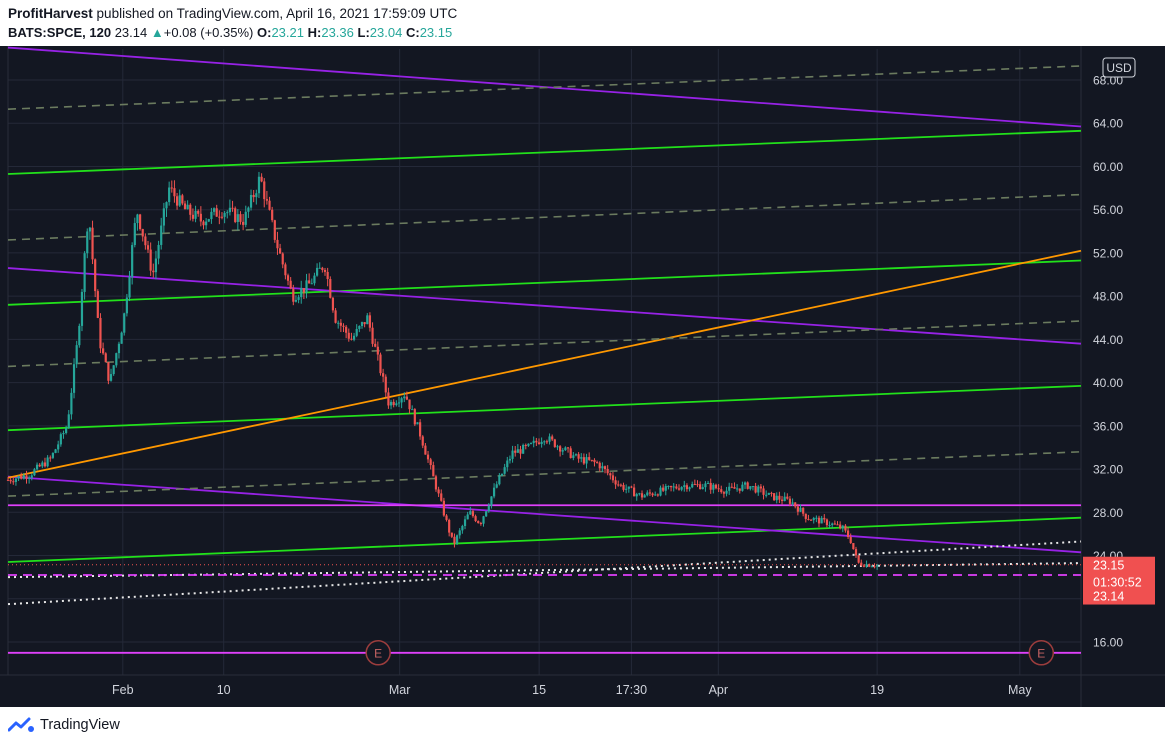 This screenshot has width=1165, height=746. Describe the element at coordinates (123, 690) in the screenshot. I see `time-tick-label: Feb` at that location.